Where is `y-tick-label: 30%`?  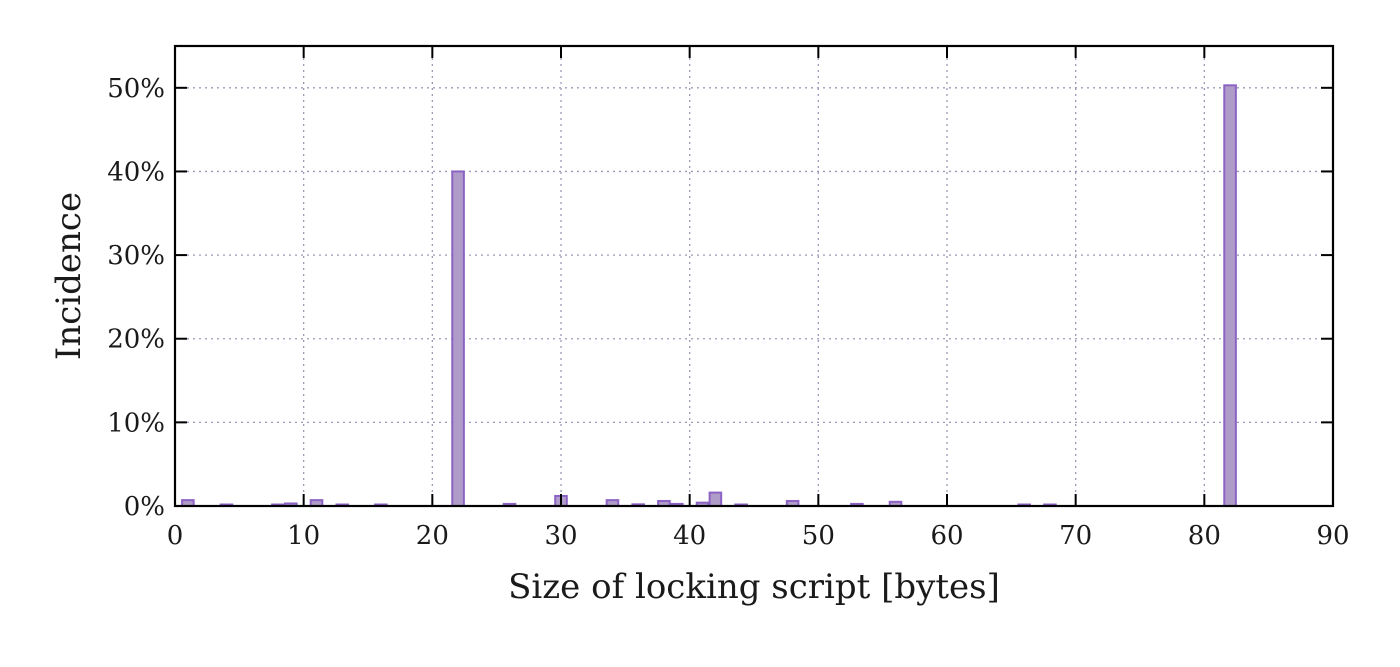 y-tick-label: 30% is located at coordinates (136, 256).